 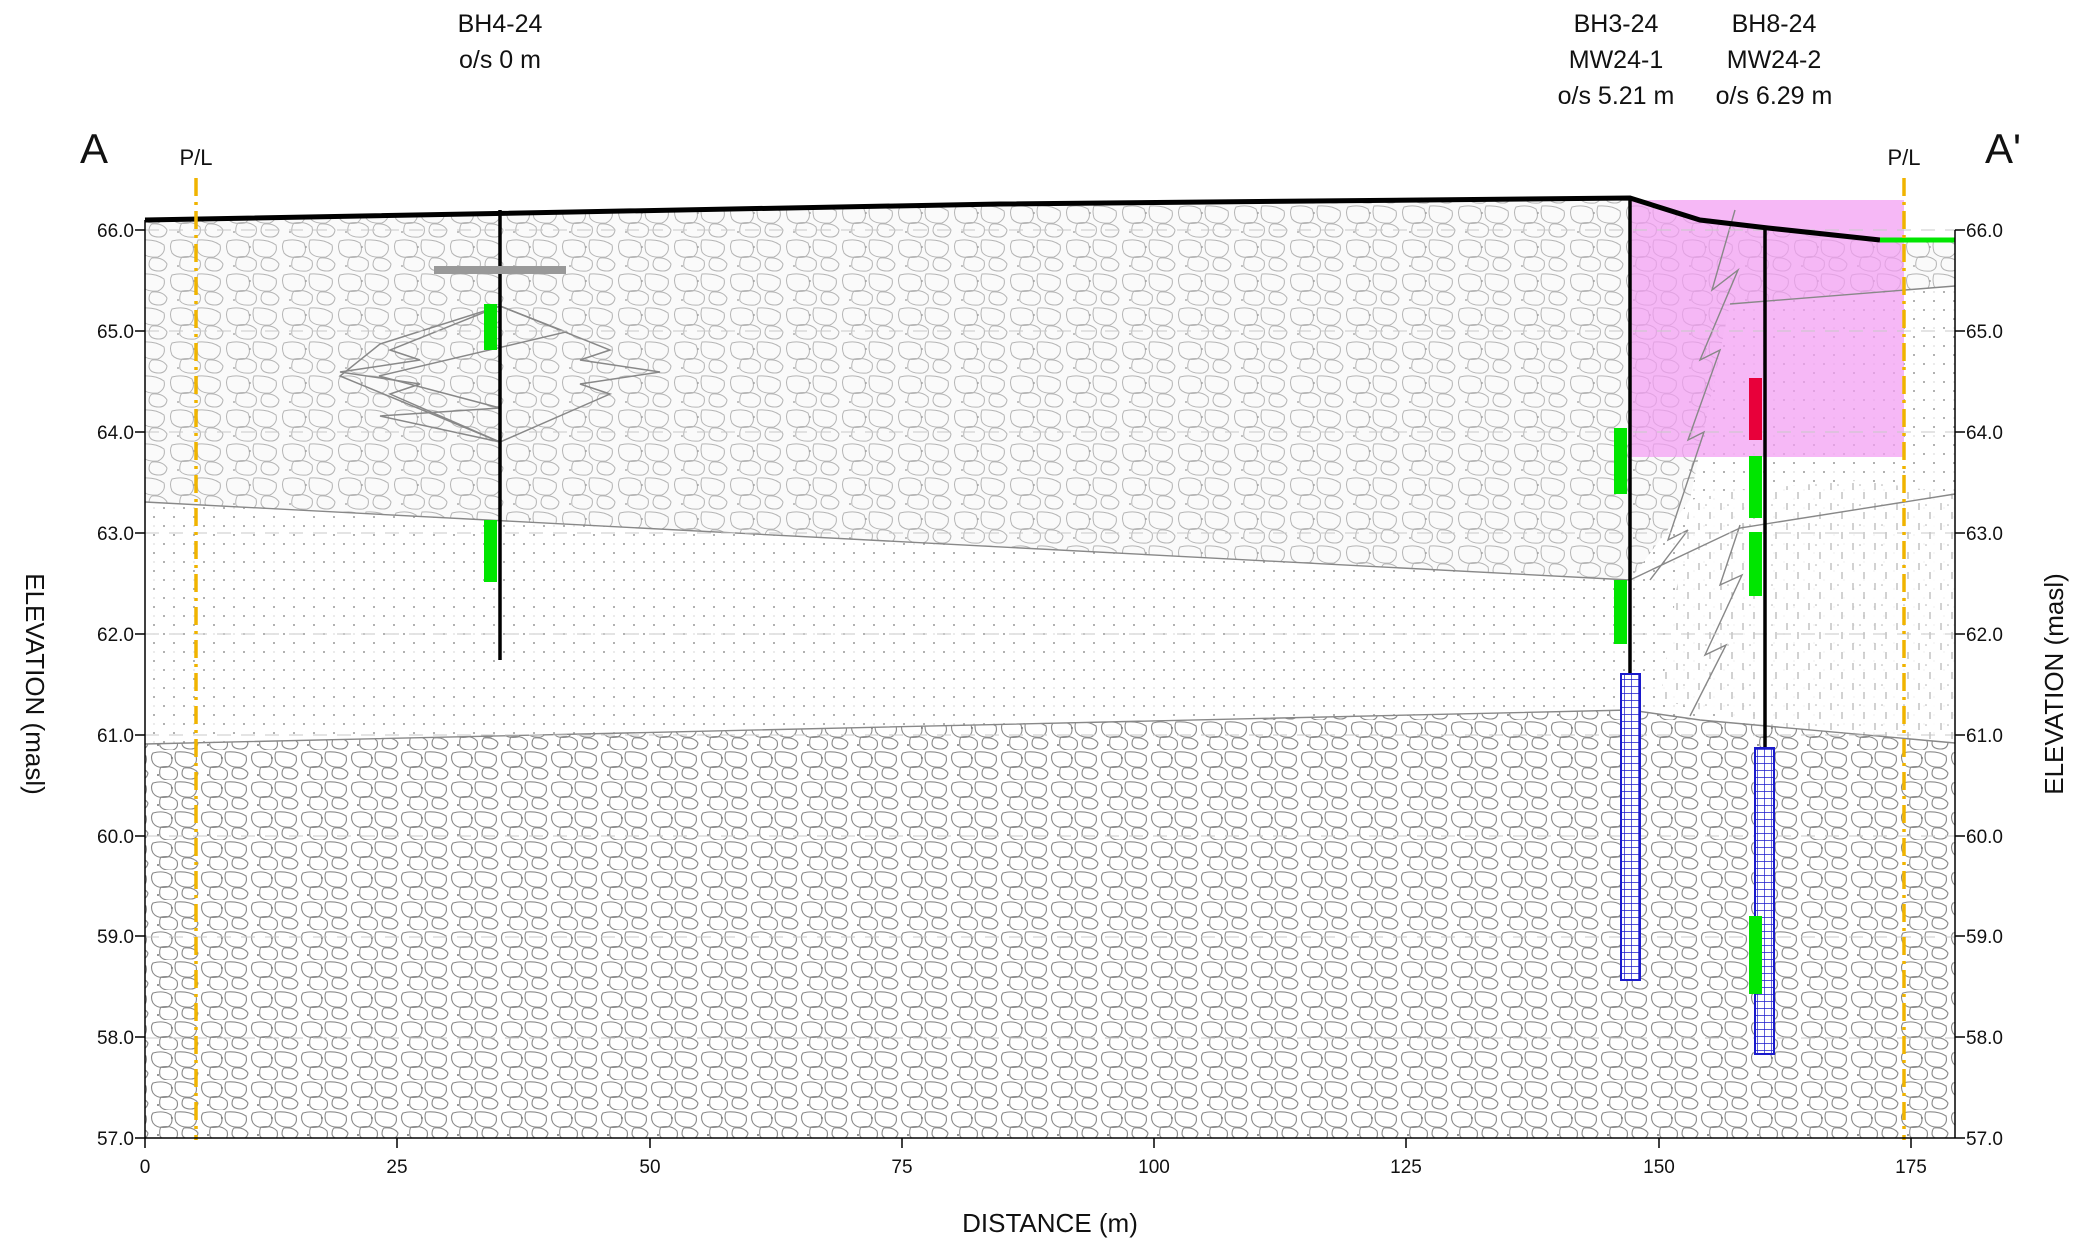 I want to click on y-tick-label-right: 62.0, so click(x=1984, y=635).